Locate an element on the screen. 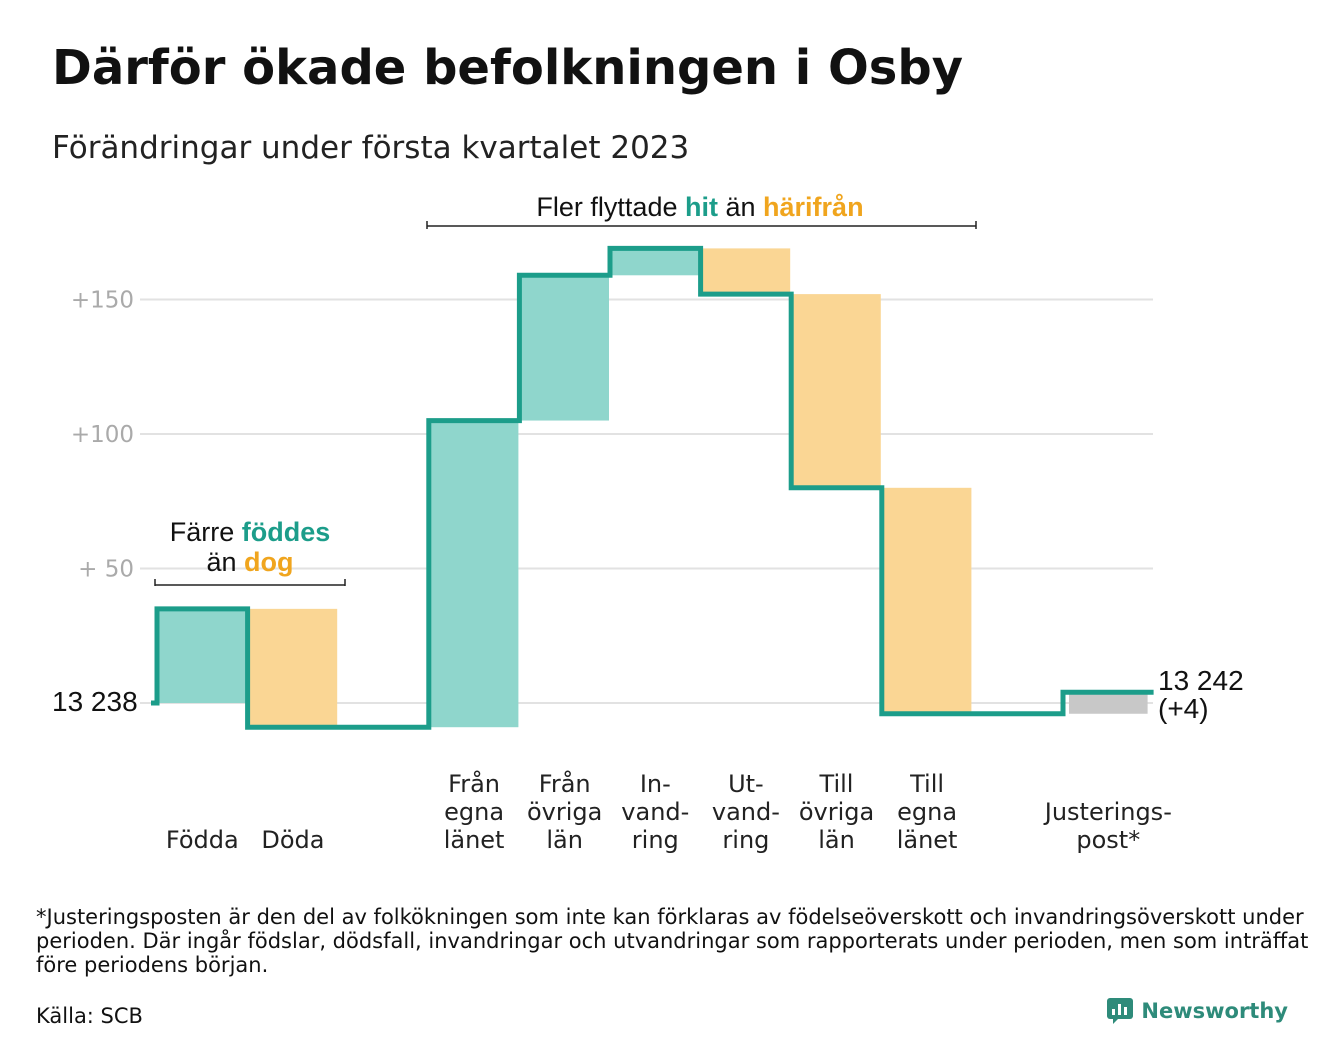  migration-annotation-text: Fler flyttade hit än härifrån is located at coordinates (699, 207).